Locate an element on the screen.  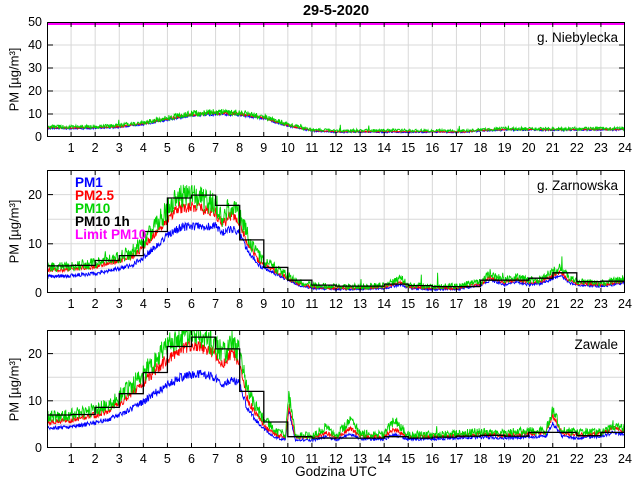
legend-item-pm25: PM2.5 is located at coordinates (95, 195).